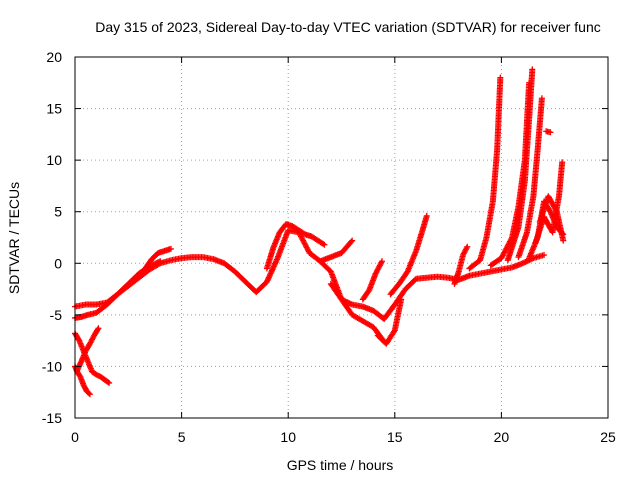  I want to click on series-track-dip-spike, so click(389, 321).